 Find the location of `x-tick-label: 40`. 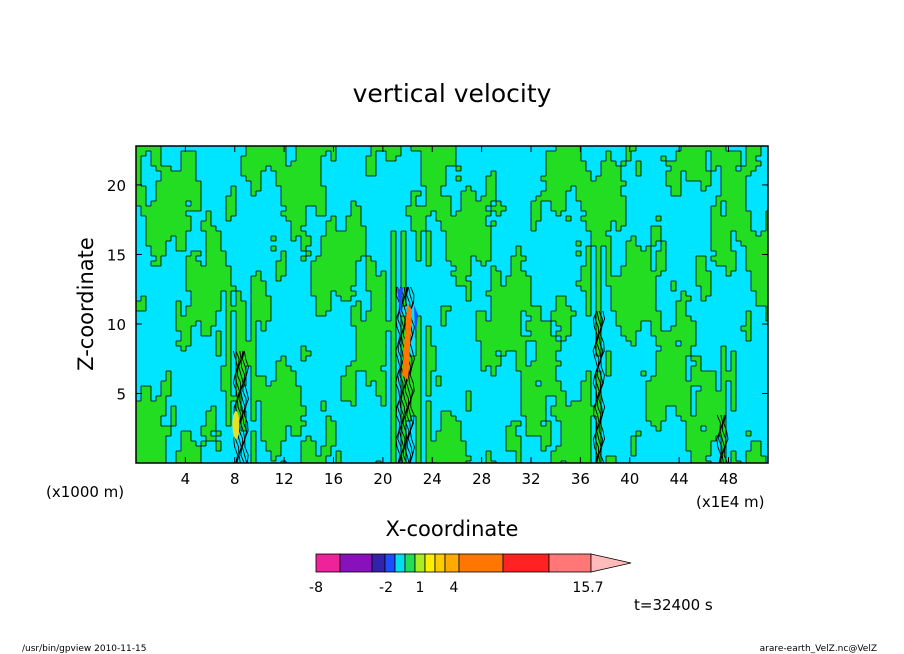

x-tick-label: 40 is located at coordinates (629, 479).